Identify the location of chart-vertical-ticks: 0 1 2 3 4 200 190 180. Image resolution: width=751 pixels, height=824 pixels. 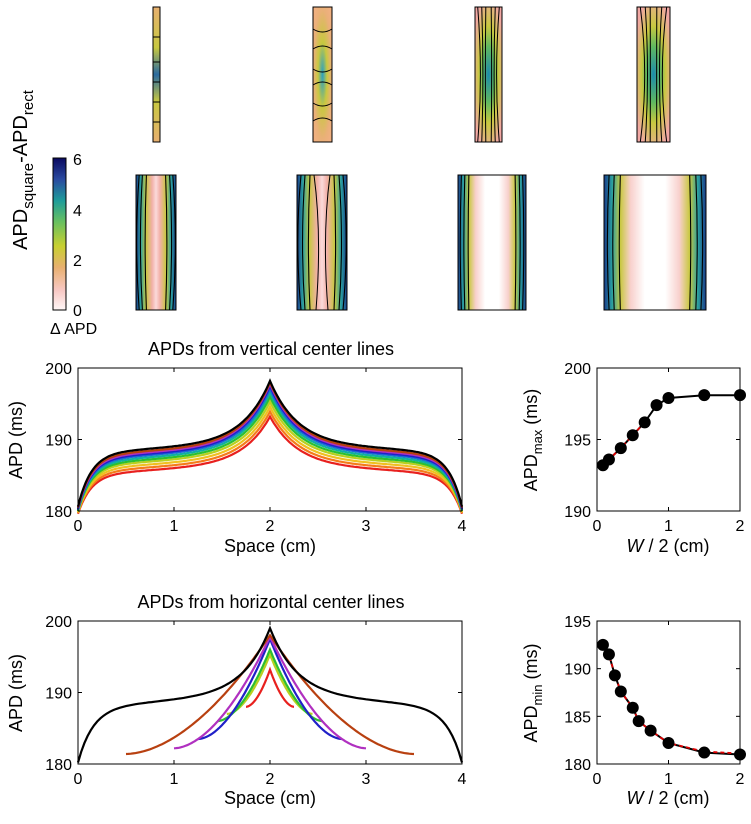
(255, 448).